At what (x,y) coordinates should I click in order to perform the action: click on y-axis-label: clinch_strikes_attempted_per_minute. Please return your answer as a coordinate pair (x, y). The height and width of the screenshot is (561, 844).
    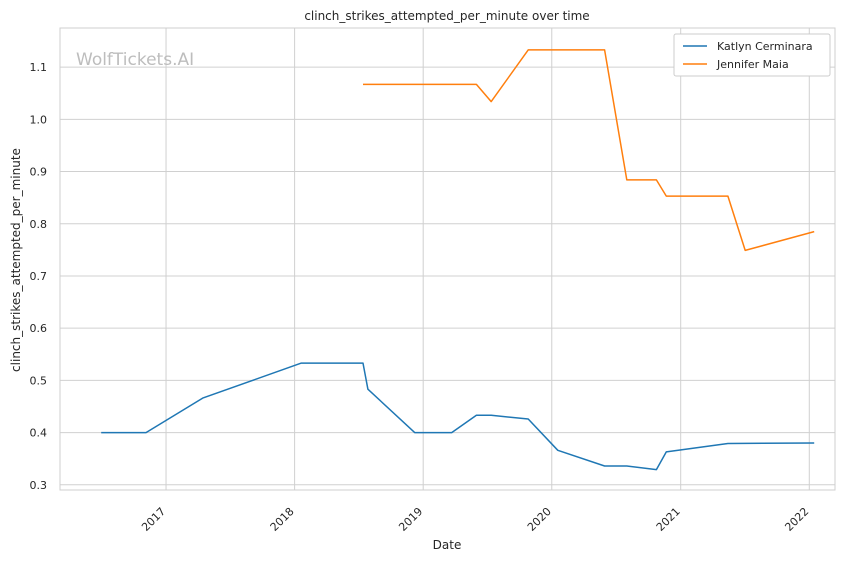
    Looking at the image, I should click on (16, 260).